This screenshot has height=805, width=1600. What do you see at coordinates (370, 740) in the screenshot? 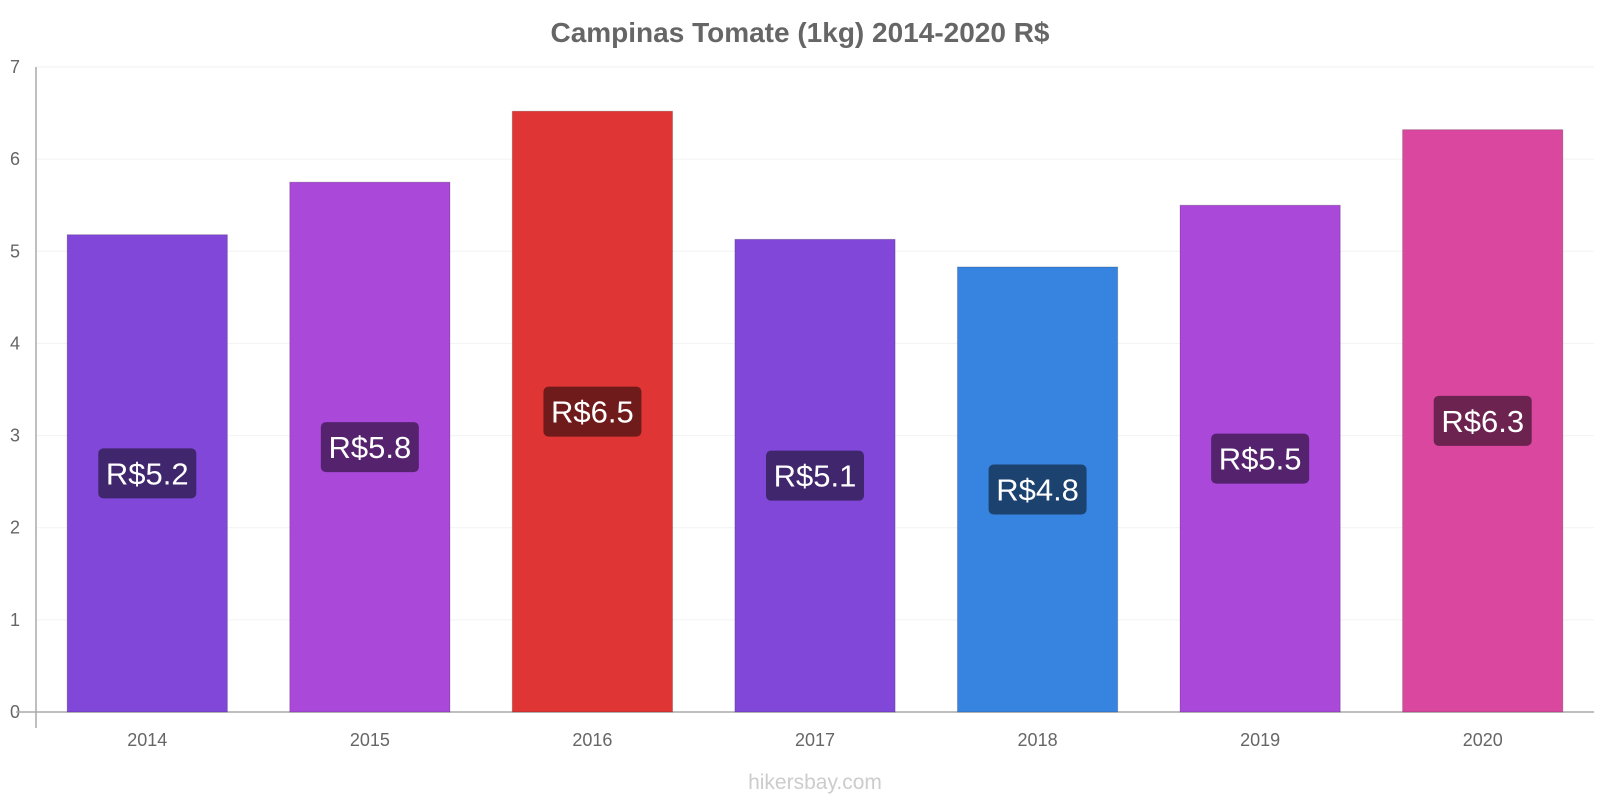
I see `x-tick-label: 2015` at bounding box center [370, 740].